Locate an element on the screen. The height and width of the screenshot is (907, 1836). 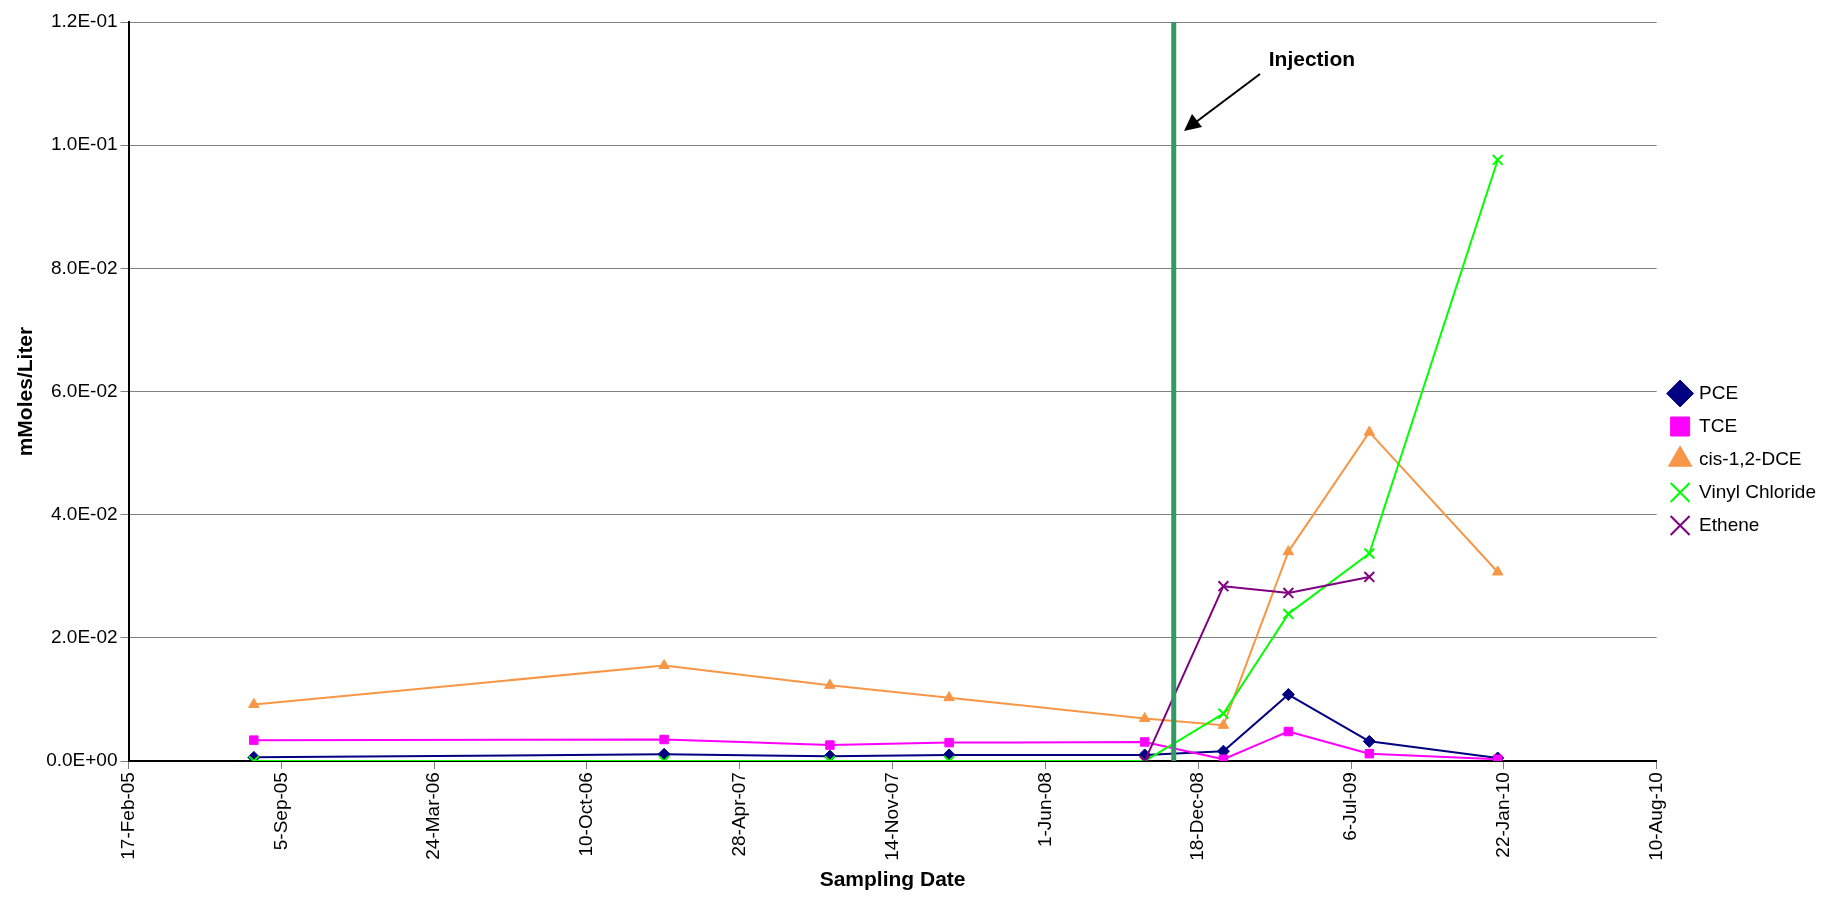
legend-label: cis-1,2-DCE is located at coordinates (1750, 458).